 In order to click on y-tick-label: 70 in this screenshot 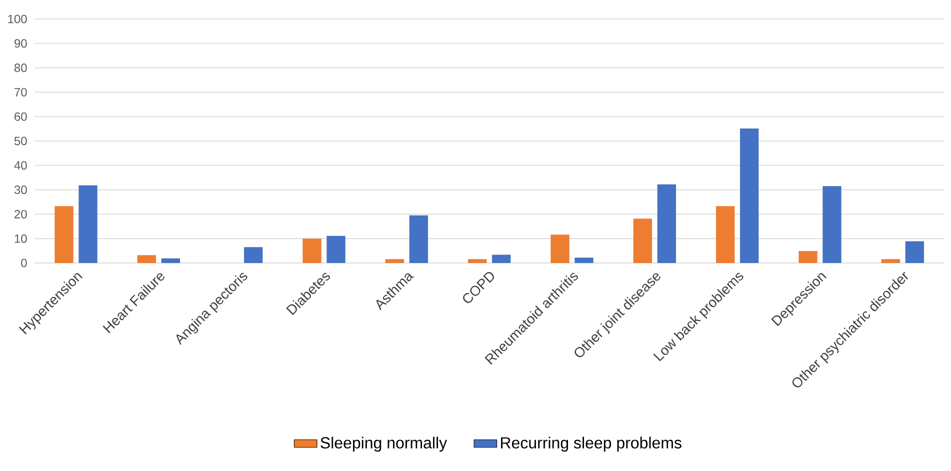, I will do `click(20, 92)`.